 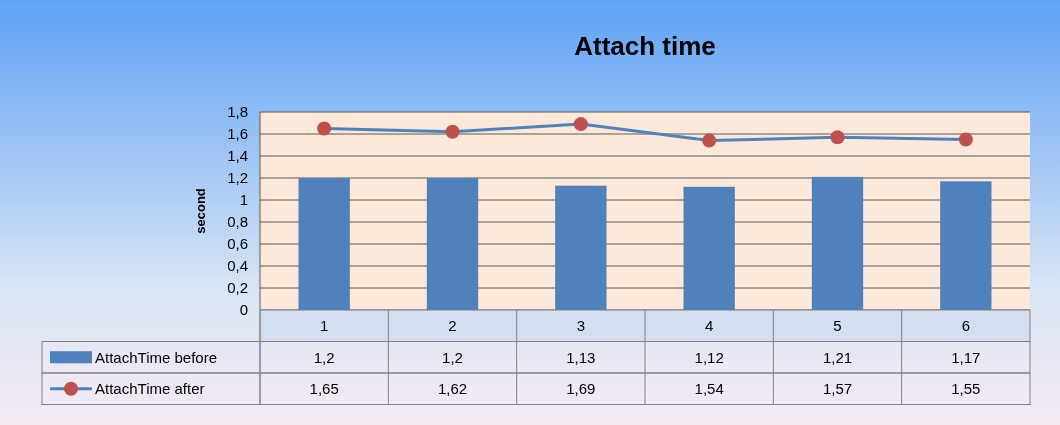 I want to click on y-tick-label: 1,2, so click(x=237, y=178).